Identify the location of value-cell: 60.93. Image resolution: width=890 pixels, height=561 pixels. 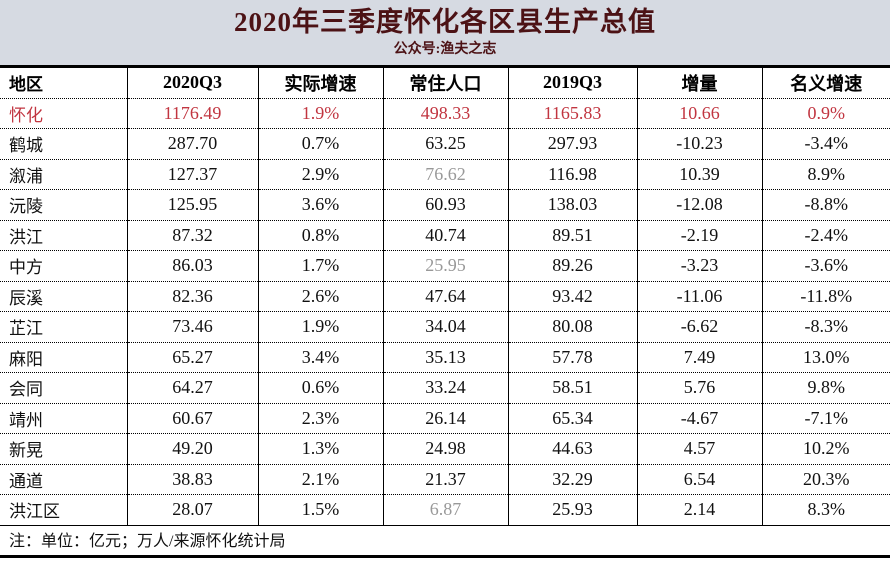
(445, 205).